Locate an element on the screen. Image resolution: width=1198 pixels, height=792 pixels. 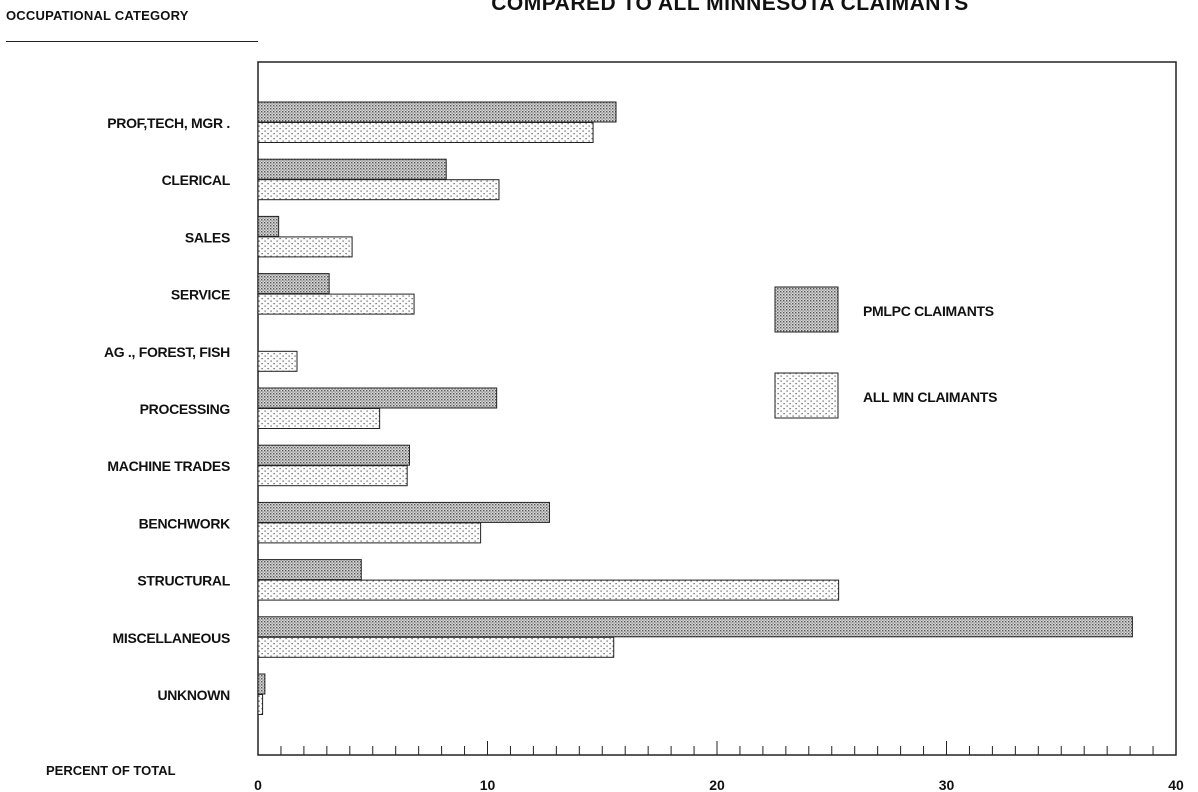
legend-swatch-all-mn-claimants is located at coordinates (806, 395).